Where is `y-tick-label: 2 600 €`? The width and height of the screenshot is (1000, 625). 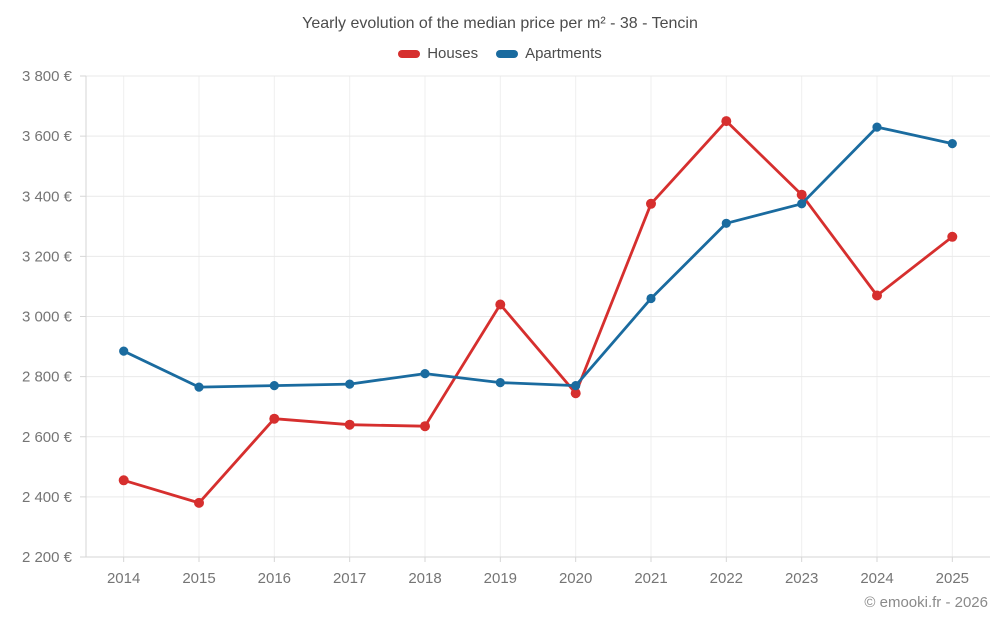
y-tick-label: 2 600 € is located at coordinates (47, 437).